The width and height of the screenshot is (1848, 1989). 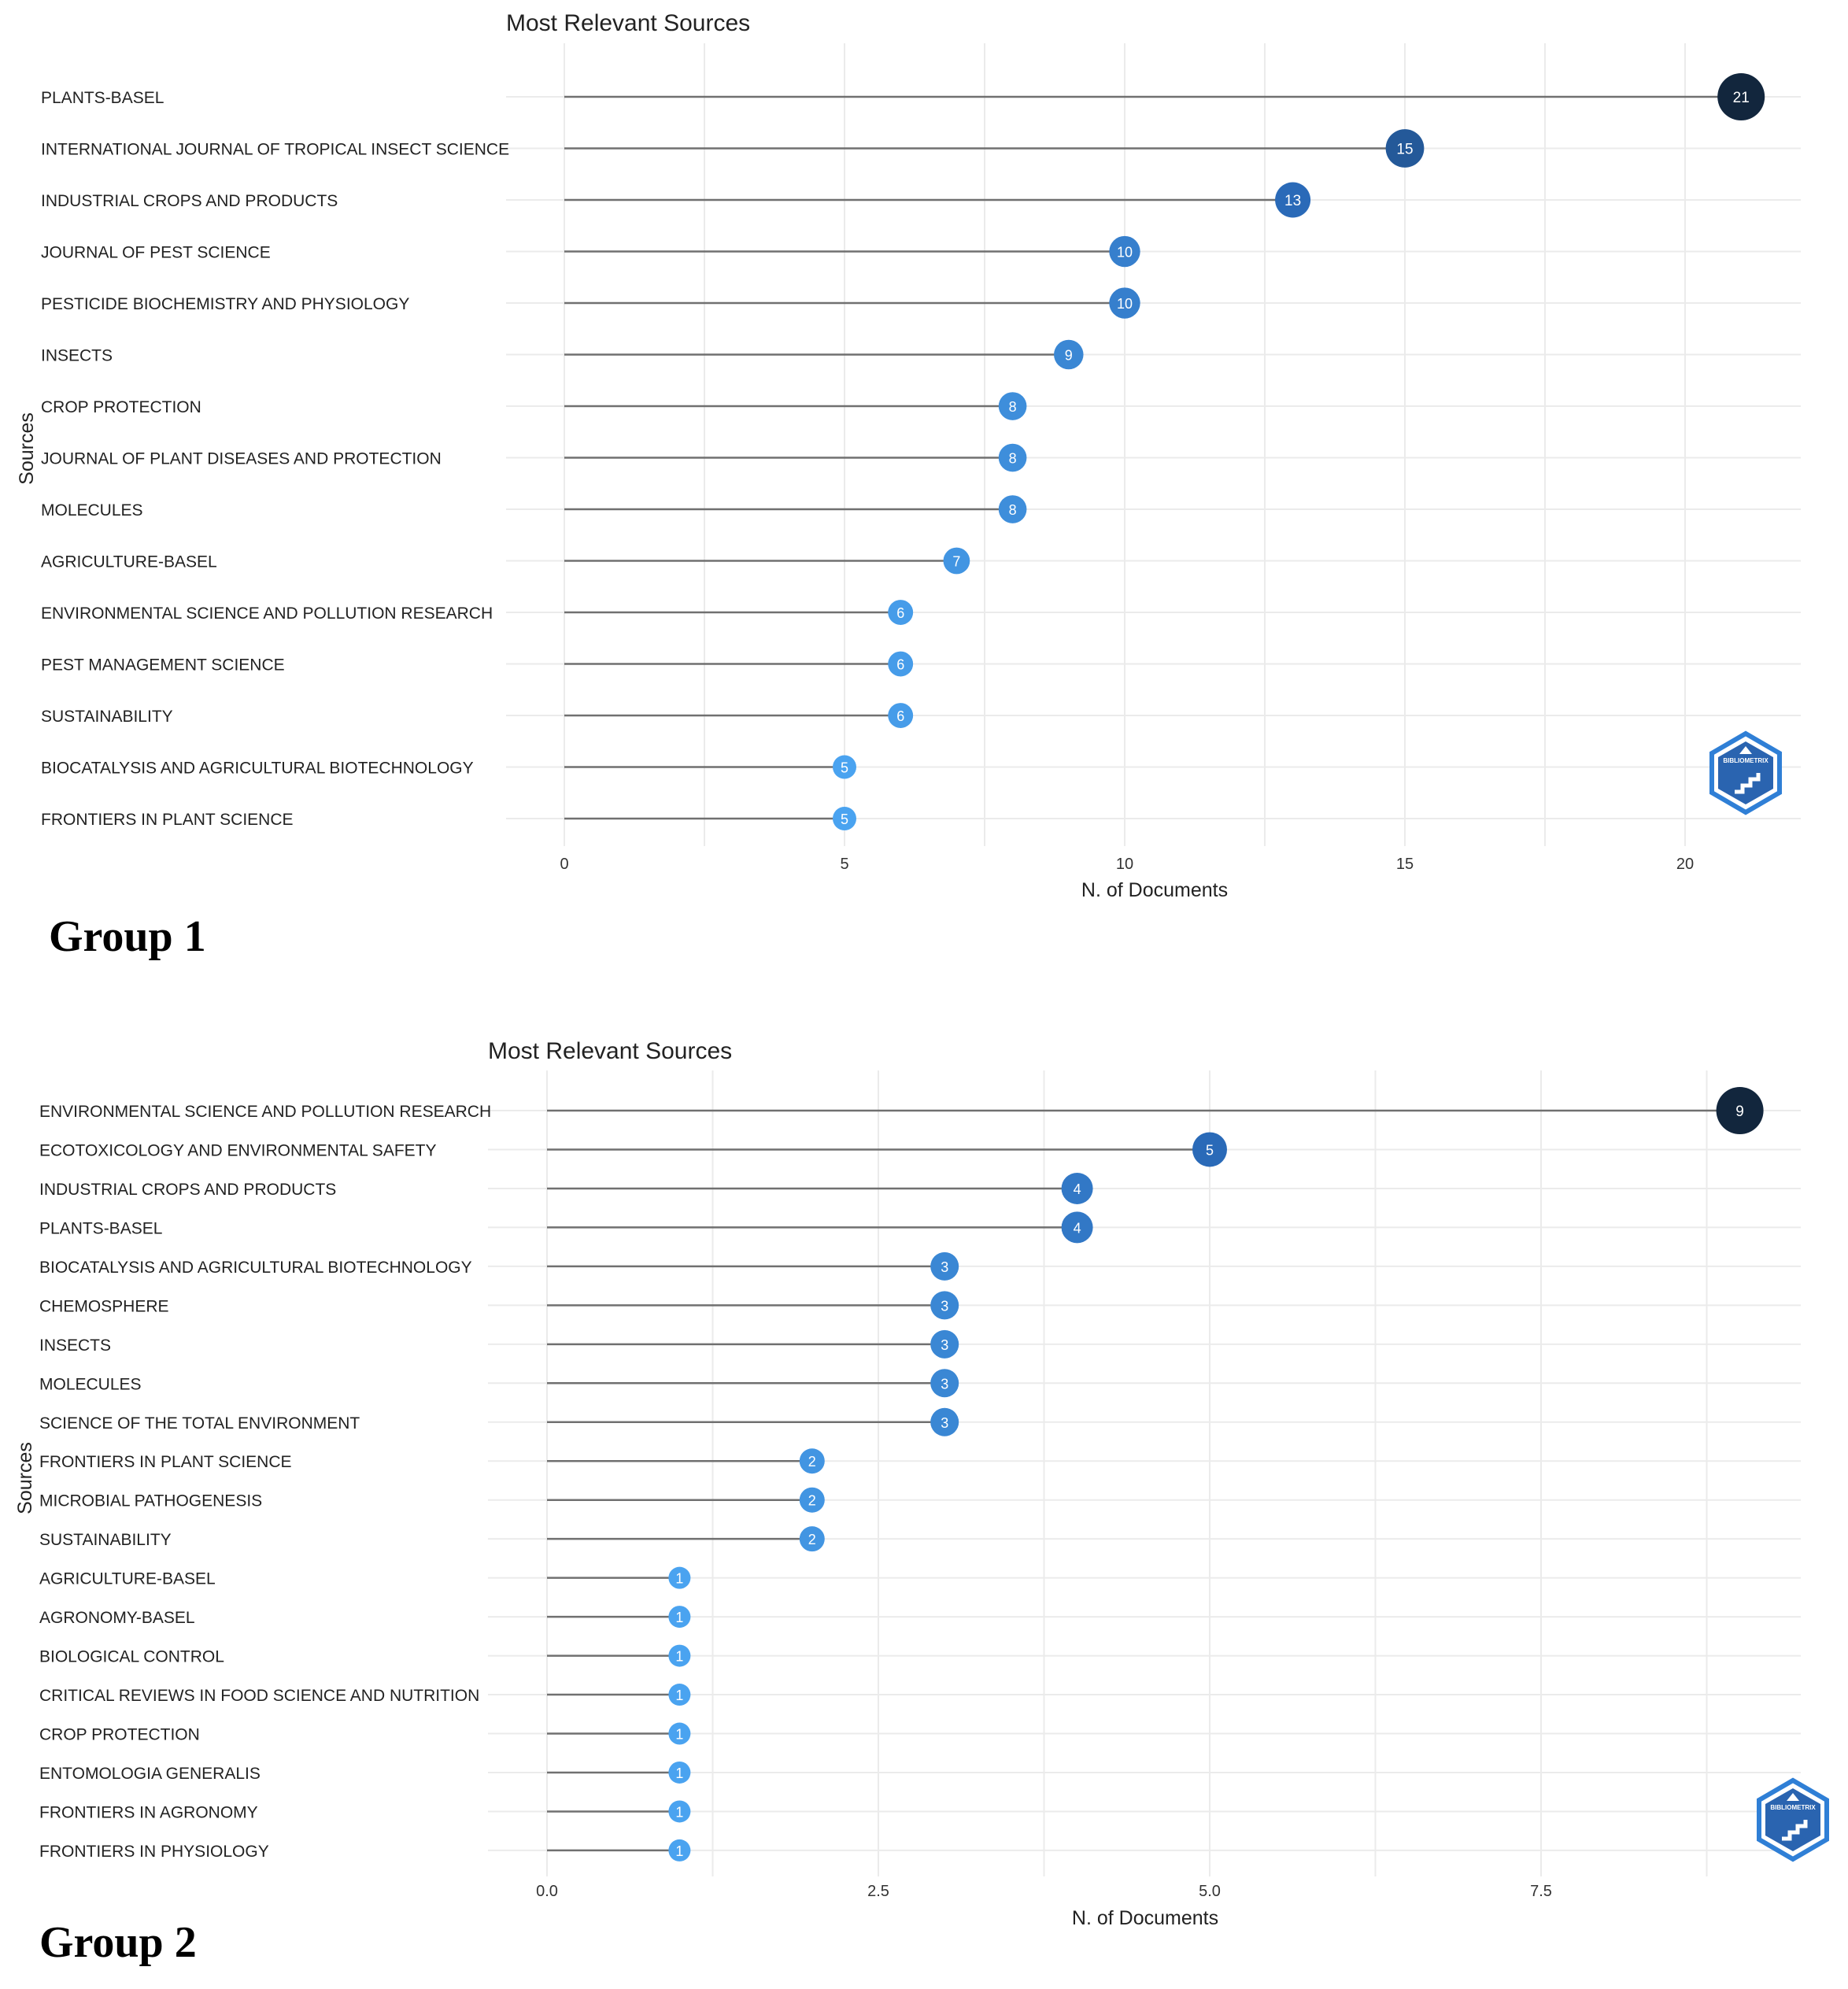 What do you see at coordinates (131, 1657) in the screenshot?
I see `category-label: BIOLOGICAL CONTROL` at bounding box center [131, 1657].